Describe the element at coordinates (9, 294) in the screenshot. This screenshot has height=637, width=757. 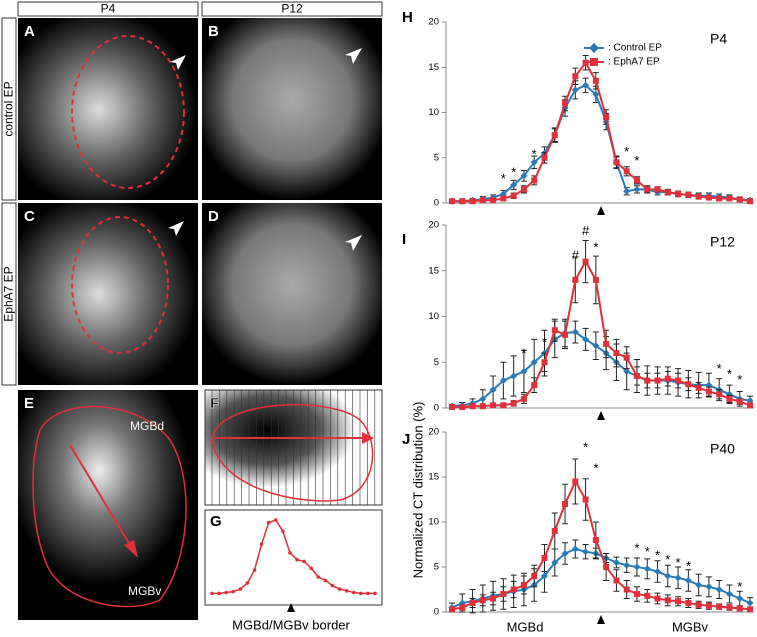
I see `row-box` at that location.